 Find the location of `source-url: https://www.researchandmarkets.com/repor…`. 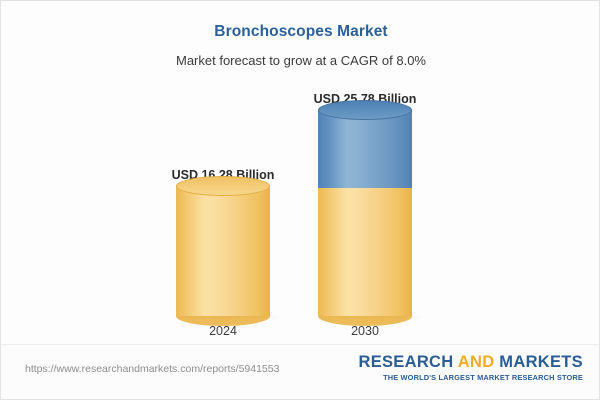

source-url: https://www.researchandmarkets.com/repor… is located at coordinates (152, 369).